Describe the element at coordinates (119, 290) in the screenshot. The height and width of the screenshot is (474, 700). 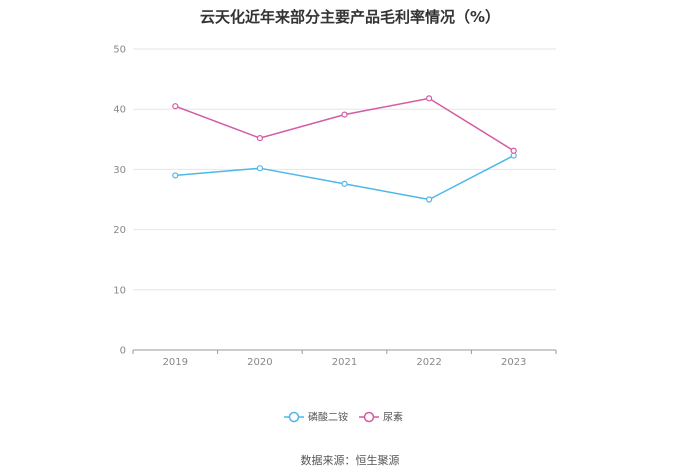
I see `y-tick-label: 10` at that location.